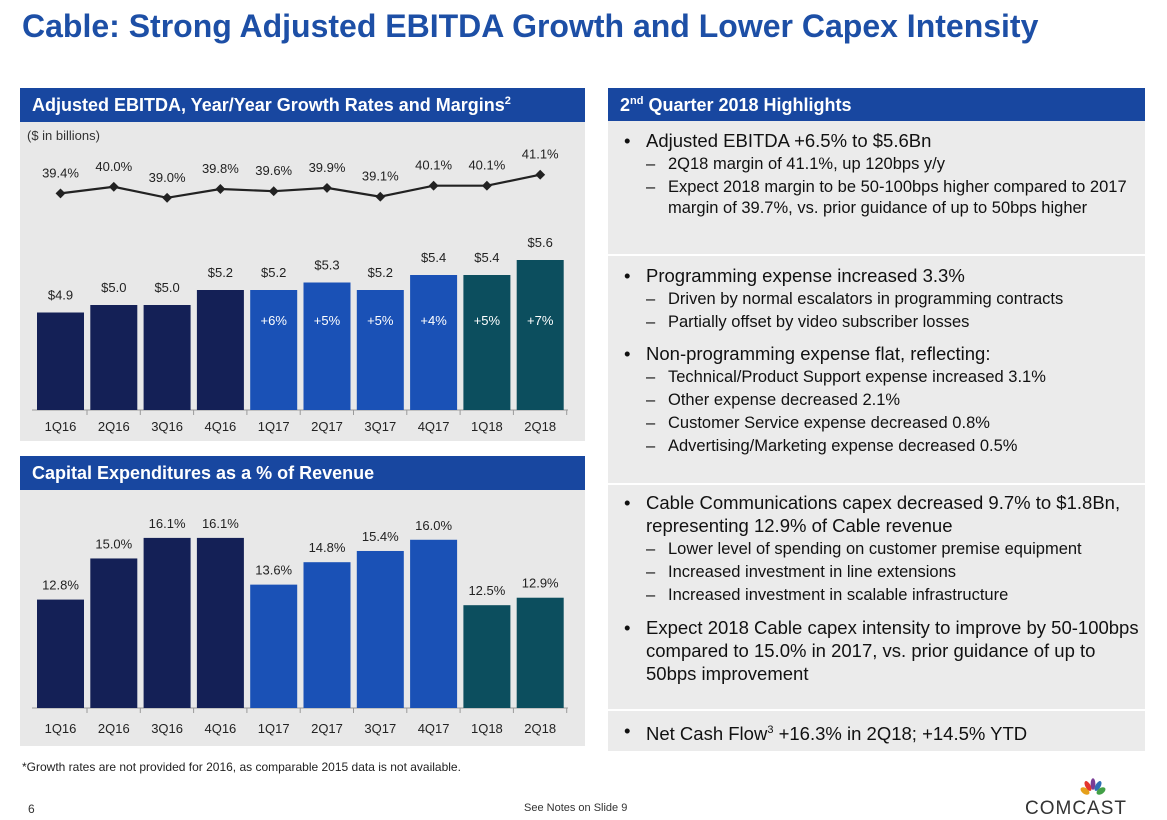 The image size is (1167, 820). Describe the element at coordinates (327, 547) in the screenshot. I see `capex-value-label: 14.8%` at that location.